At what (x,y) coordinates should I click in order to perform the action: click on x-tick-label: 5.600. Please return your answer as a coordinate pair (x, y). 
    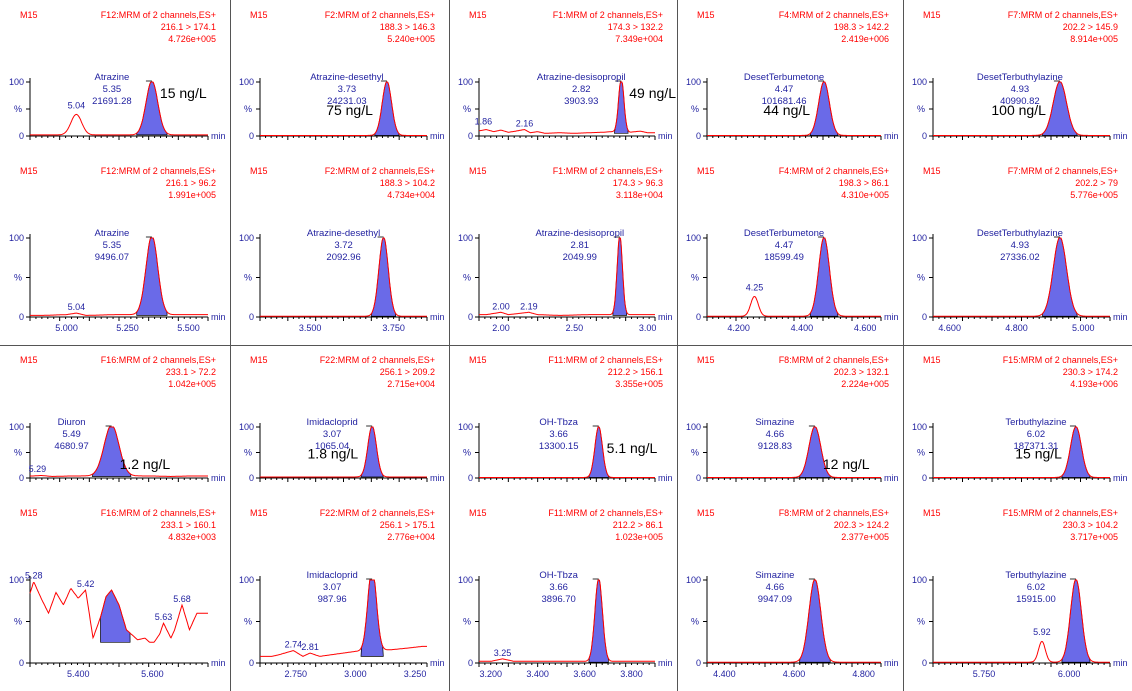
    Looking at the image, I should click on (152, 674).